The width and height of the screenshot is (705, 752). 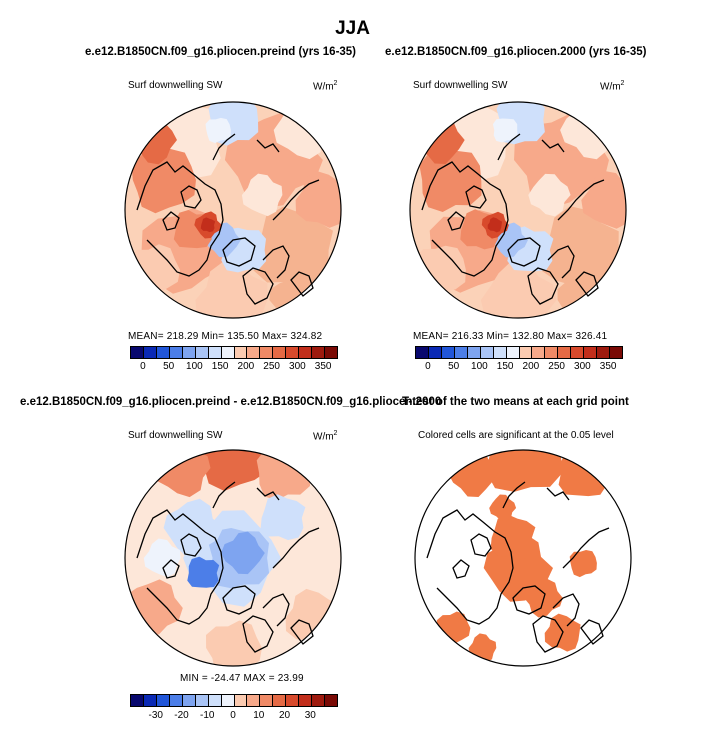 What do you see at coordinates (207, 715) in the screenshot?
I see `colorbar-tick-label: -10` at bounding box center [207, 715].